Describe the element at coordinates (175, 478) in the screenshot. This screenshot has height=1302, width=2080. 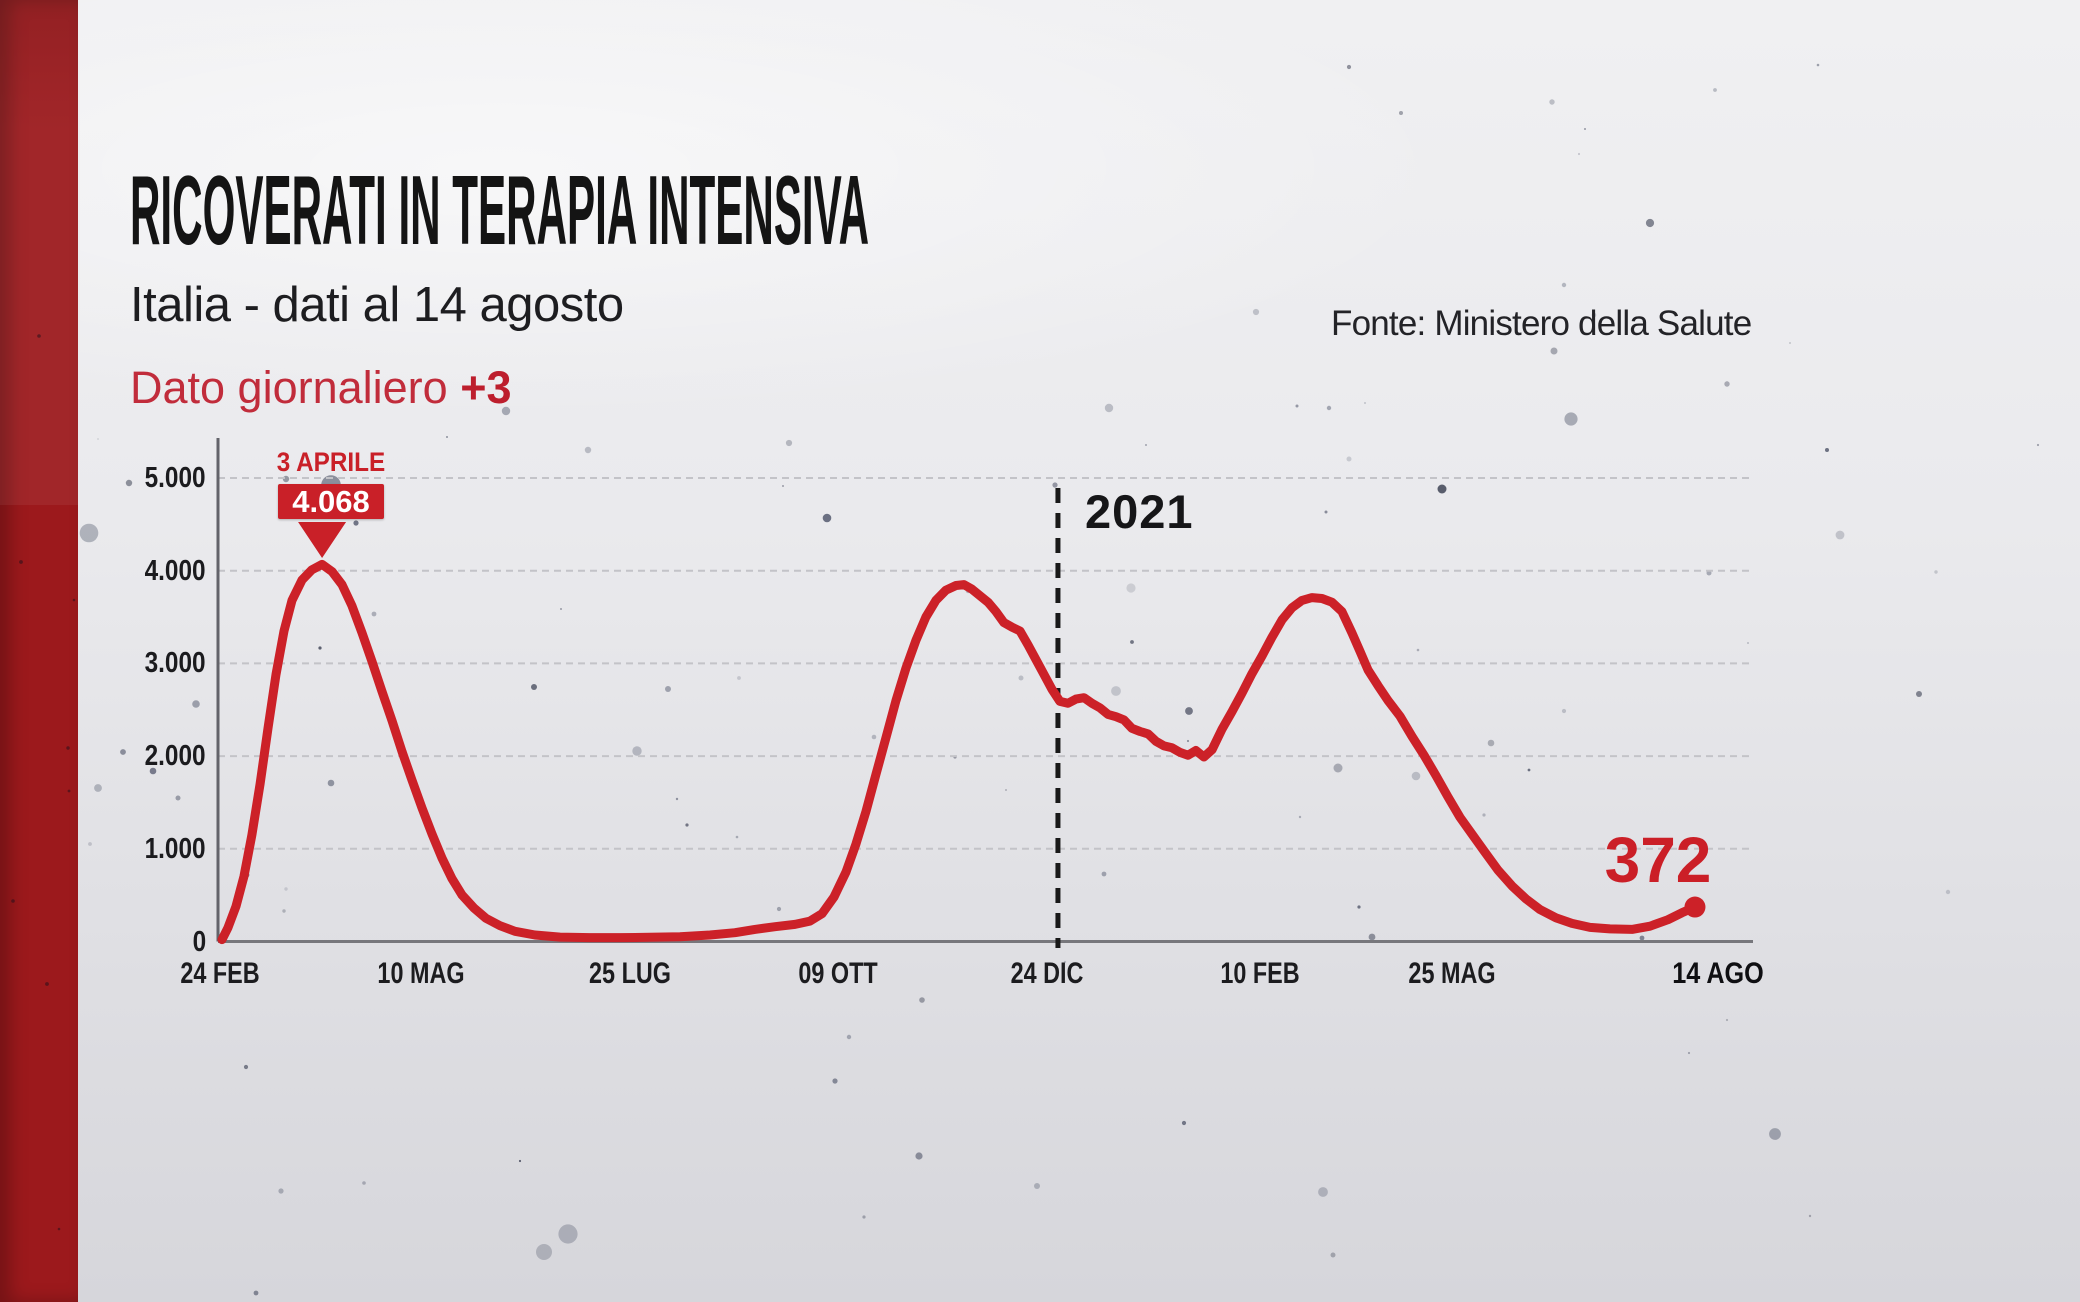
I see `y-tick-label: 5.000` at that location.